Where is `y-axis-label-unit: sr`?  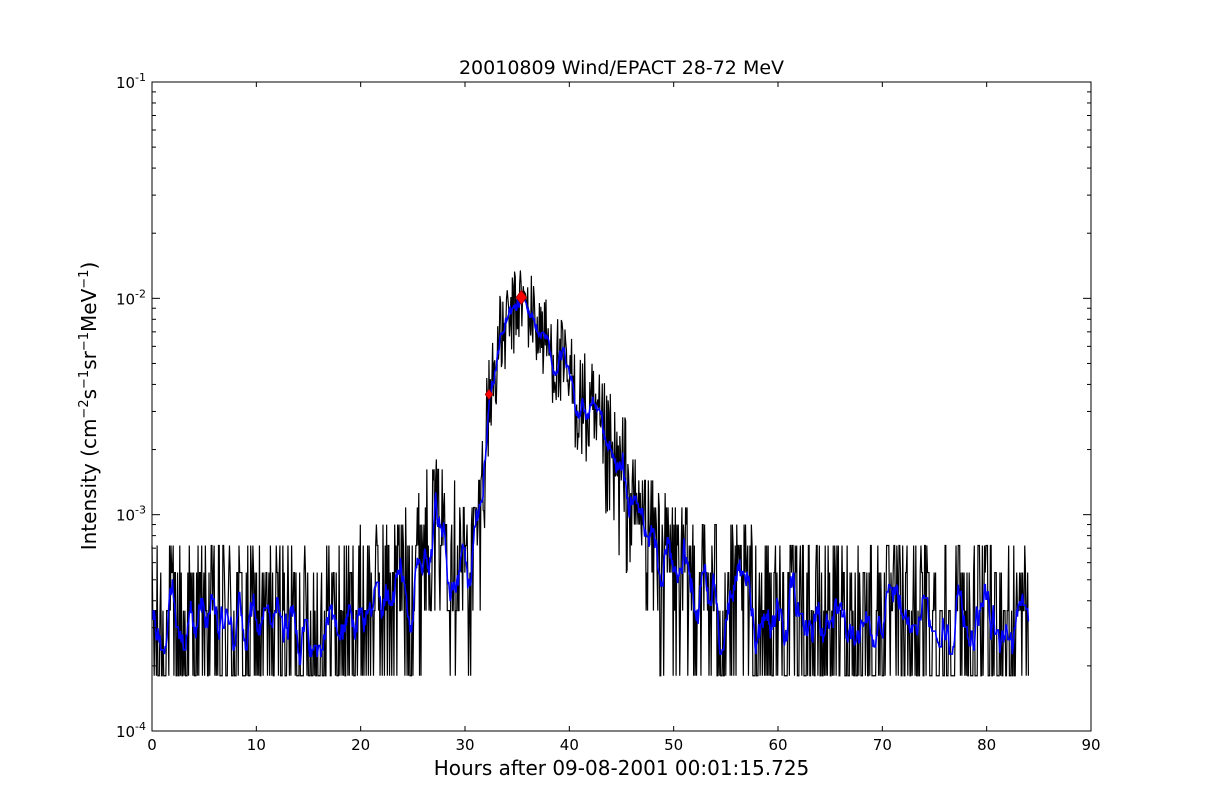
y-axis-label-unit: sr is located at coordinates (89, 359).